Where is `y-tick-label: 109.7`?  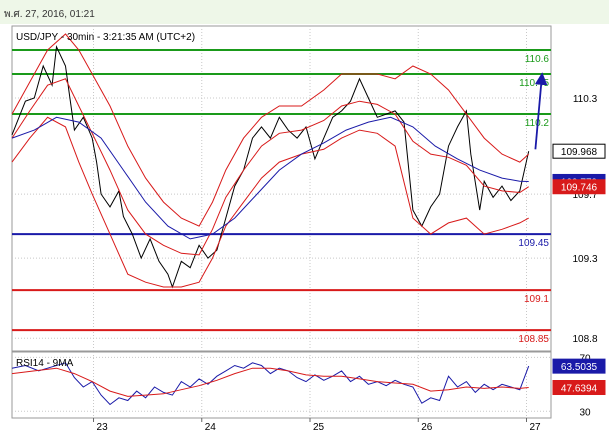 y-tick-label: 109.7 is located at coordinates (584, 195).